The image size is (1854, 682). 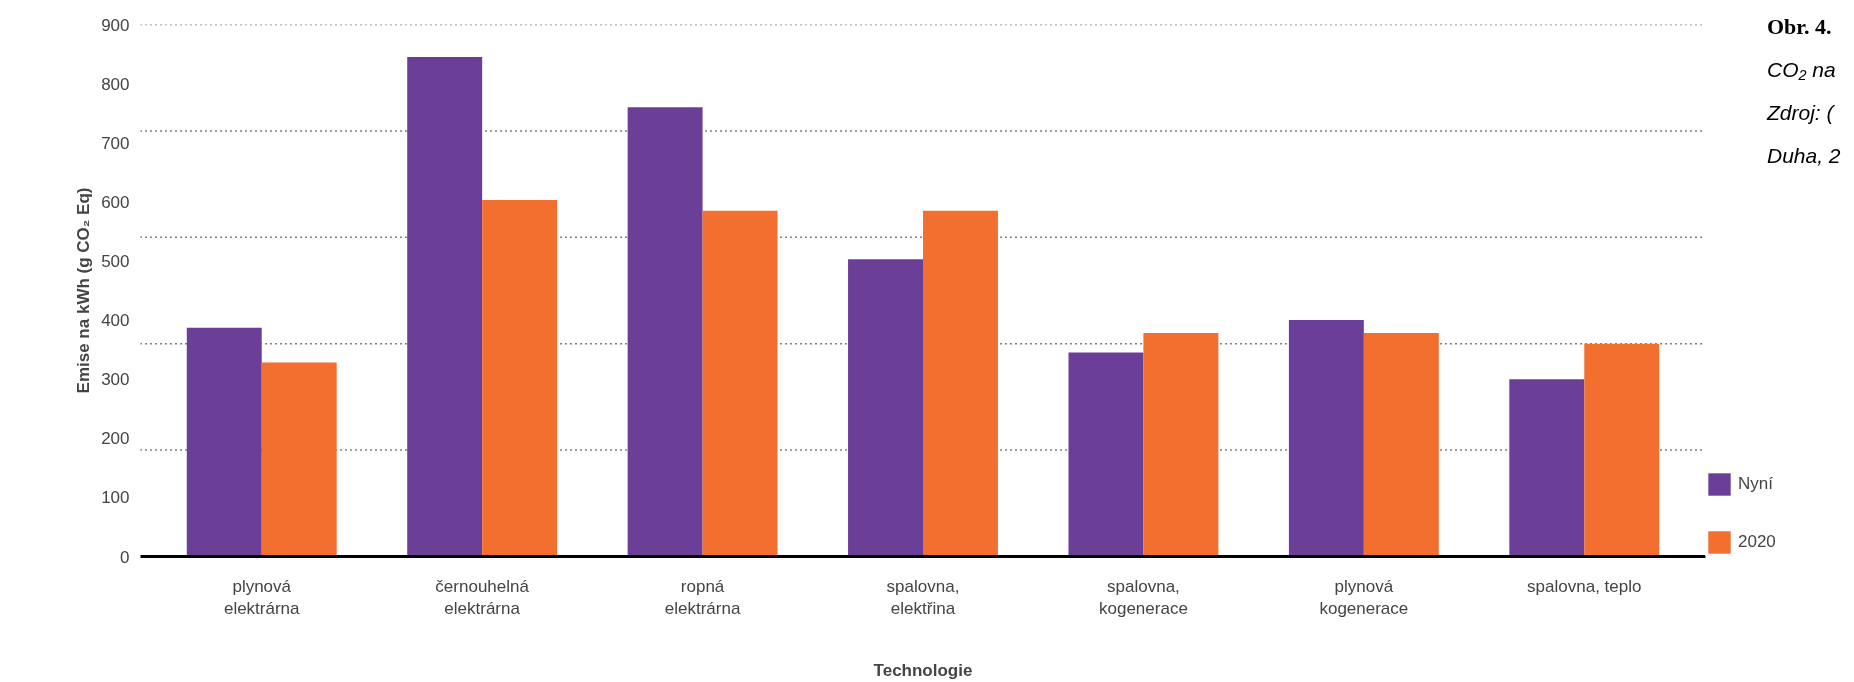 What do you see at coordinates (702, 597) in the screenshot?
I see `x-tick-label: ropná elektrárna` at bounding box center [702, 597].